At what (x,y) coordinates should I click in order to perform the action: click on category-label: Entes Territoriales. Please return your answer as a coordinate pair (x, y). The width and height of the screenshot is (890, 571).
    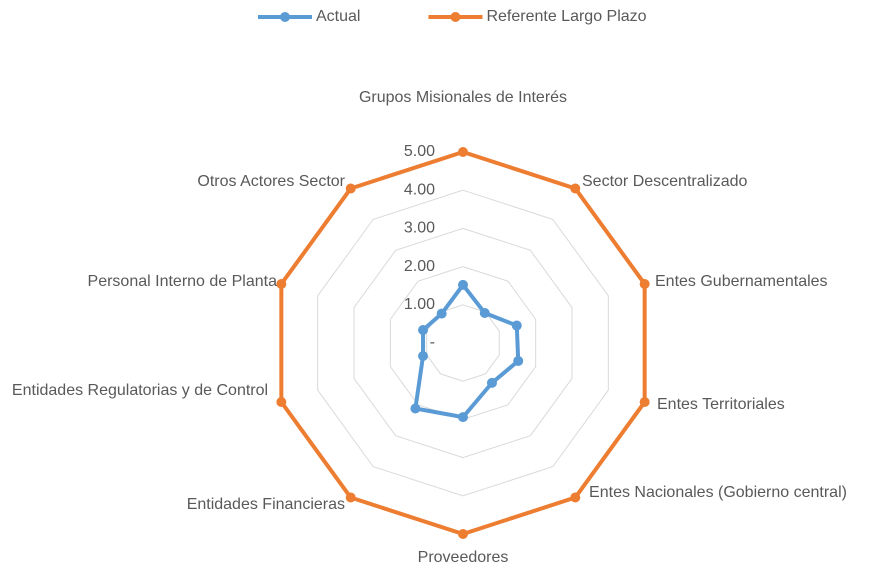
    Looking at the image, I should click on (721, 404).